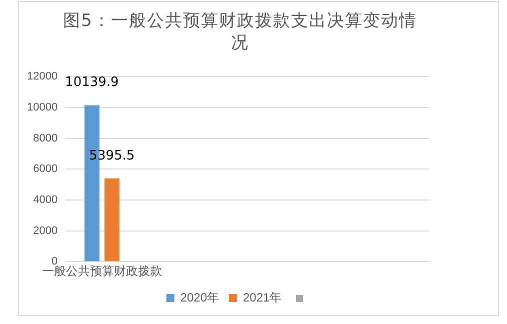 This screenshot has height=324, width=507. I want to click on x-tick-label: 一般公共预算财政拨款, so click(102, 271).